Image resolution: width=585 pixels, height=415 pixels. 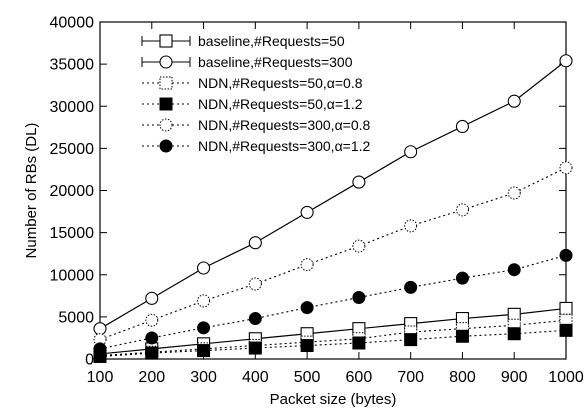 What do you see at coordinates (72, 233) in the screenshot?
I see `y-tick-label: 15000` at bounding box center [72, 233].